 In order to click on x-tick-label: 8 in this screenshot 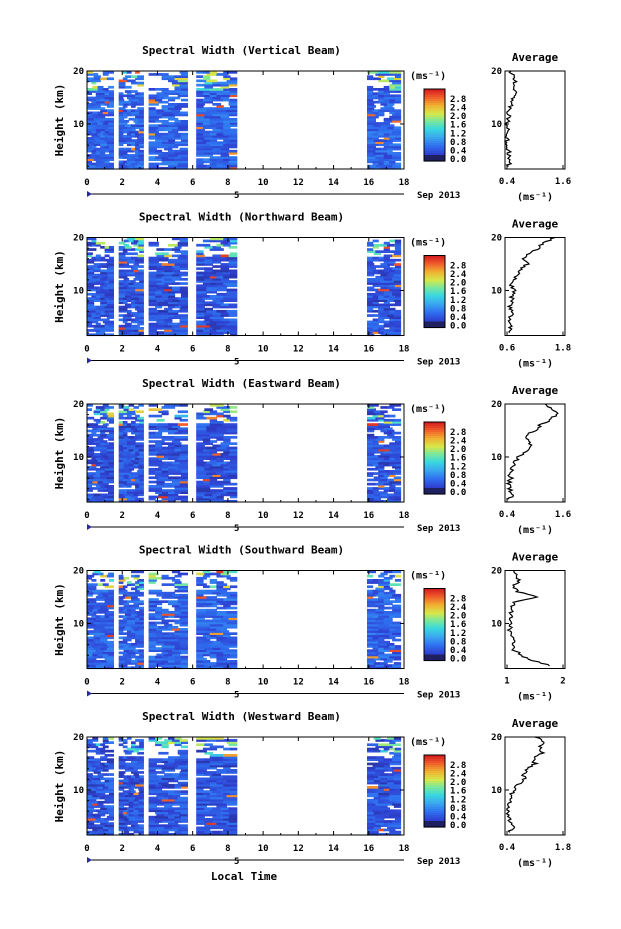, I will do `click(227, 350)`.